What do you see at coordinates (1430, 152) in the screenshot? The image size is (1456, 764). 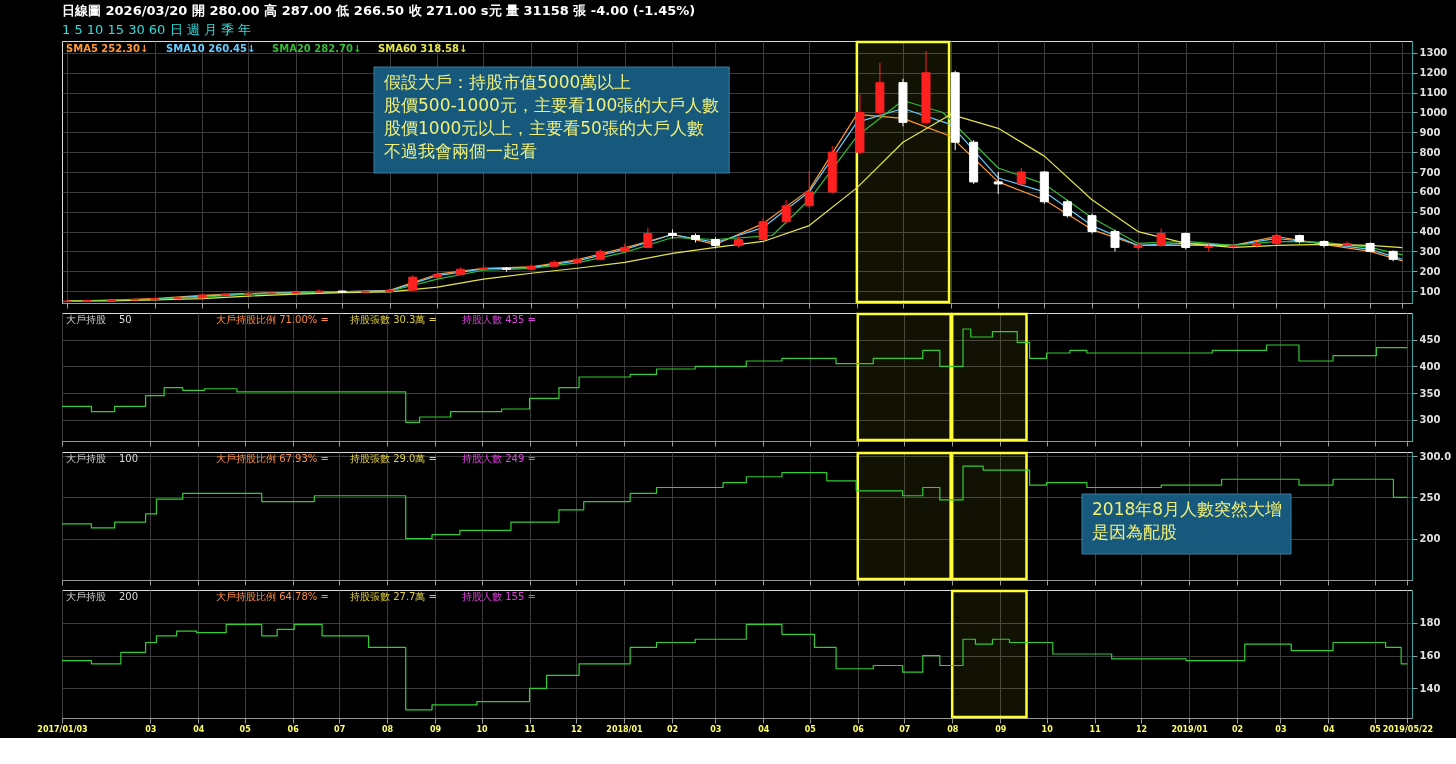 I see `y-tick-label: 800` at bounding box center [1430, 152].